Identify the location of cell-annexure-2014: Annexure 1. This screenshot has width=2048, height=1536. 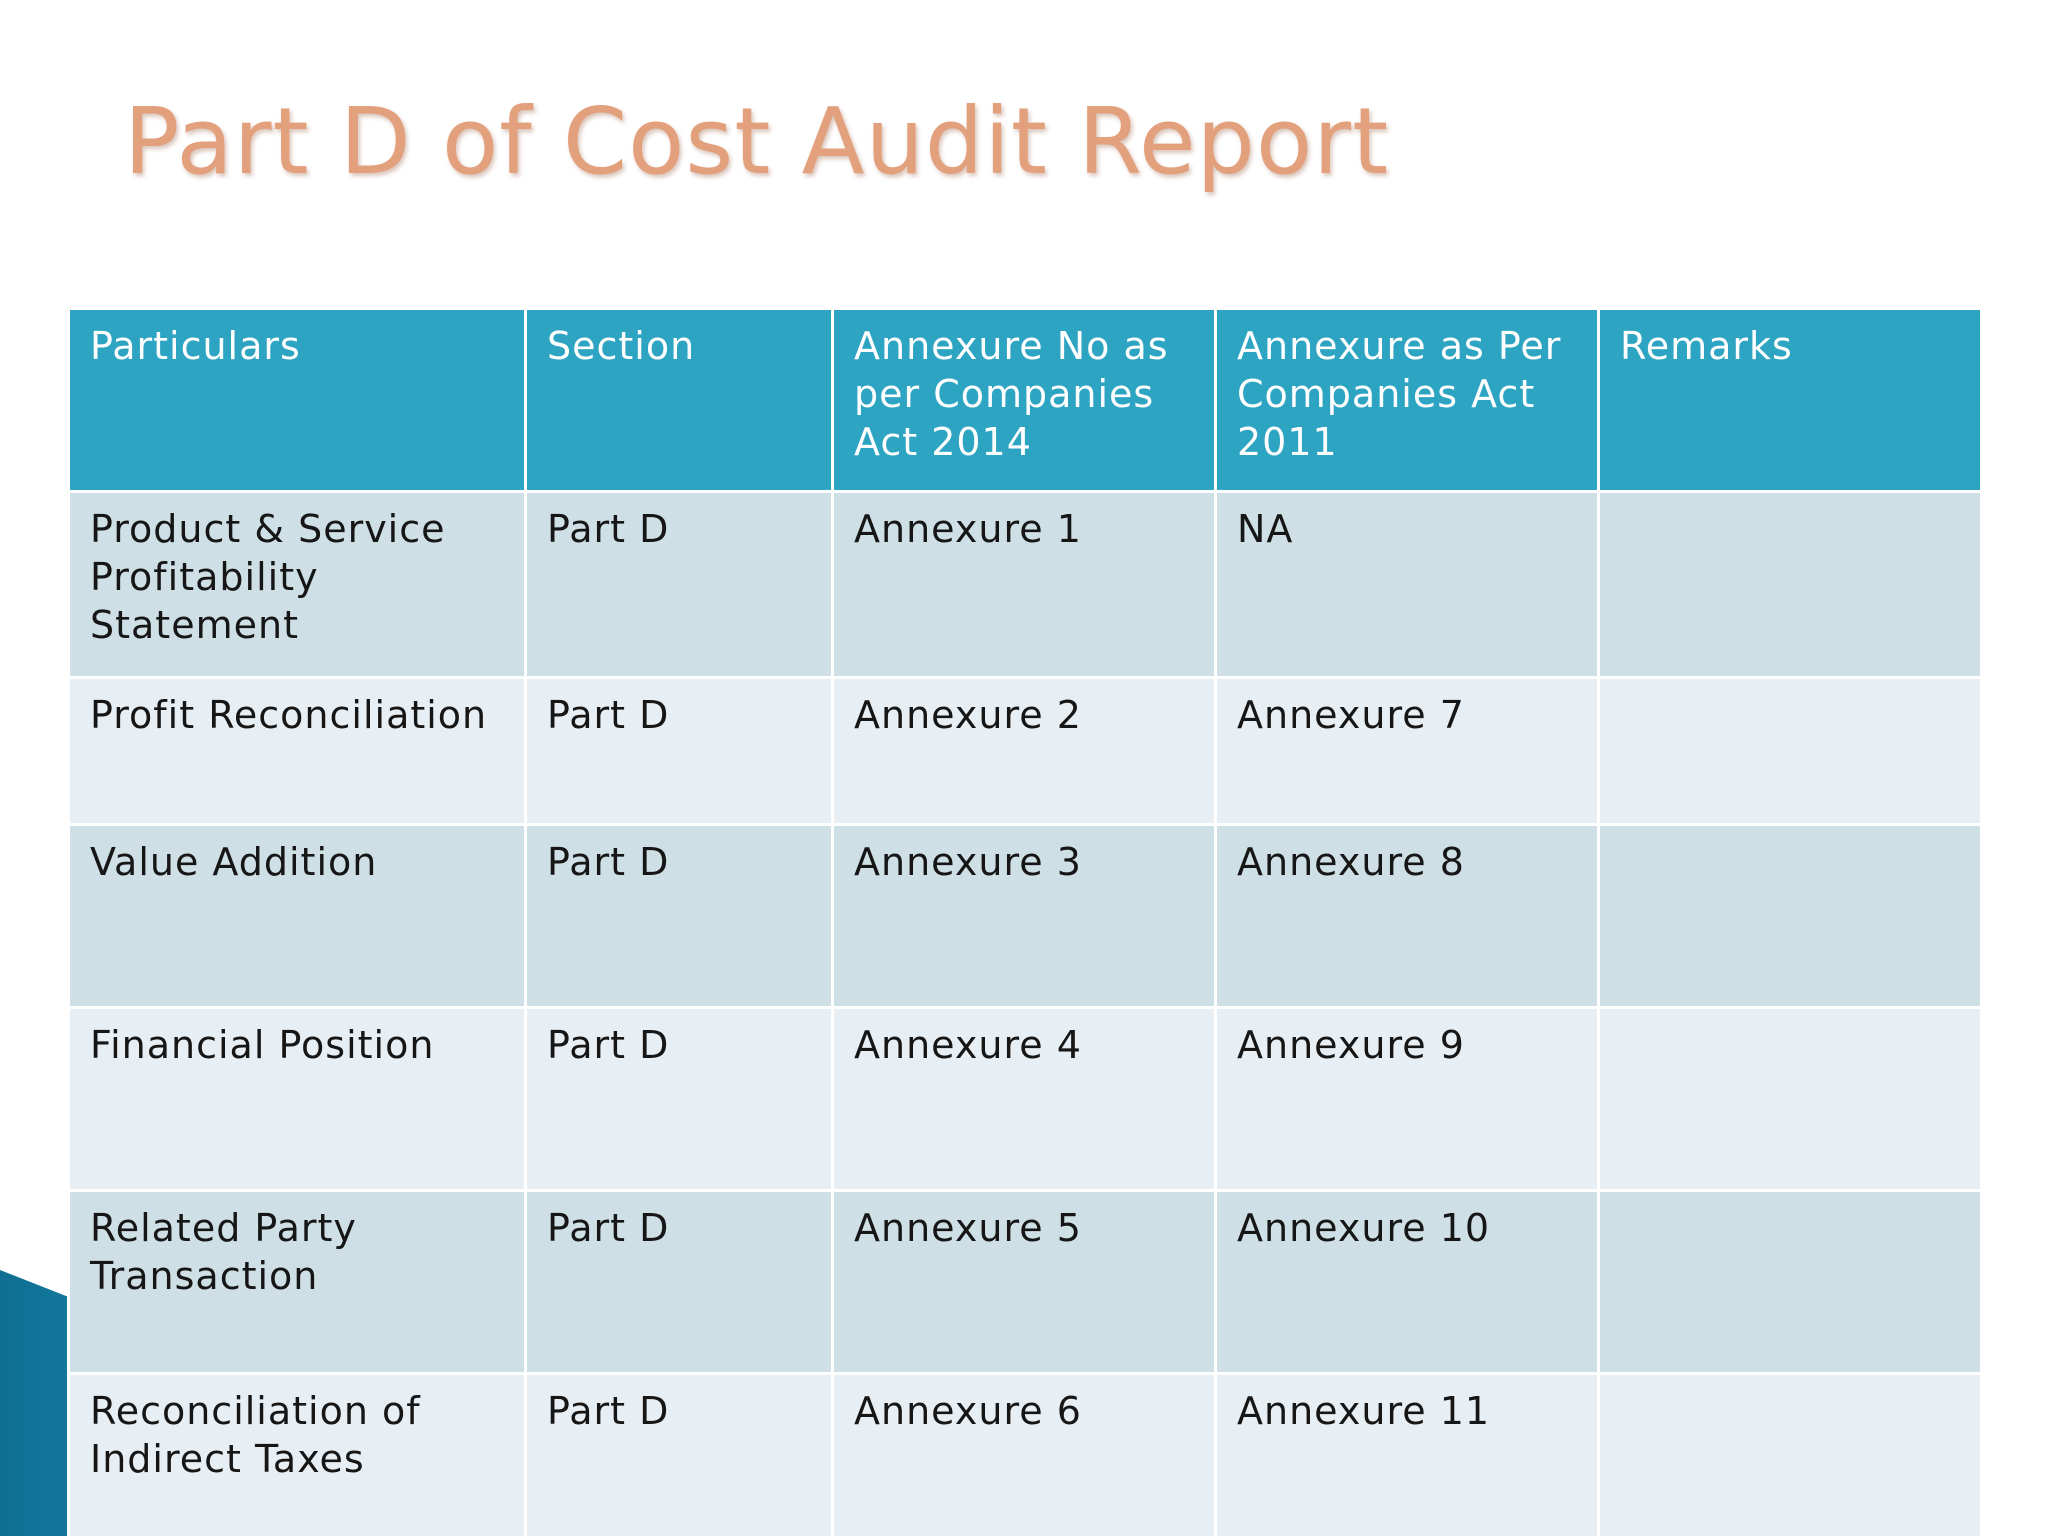
(1024, 584).